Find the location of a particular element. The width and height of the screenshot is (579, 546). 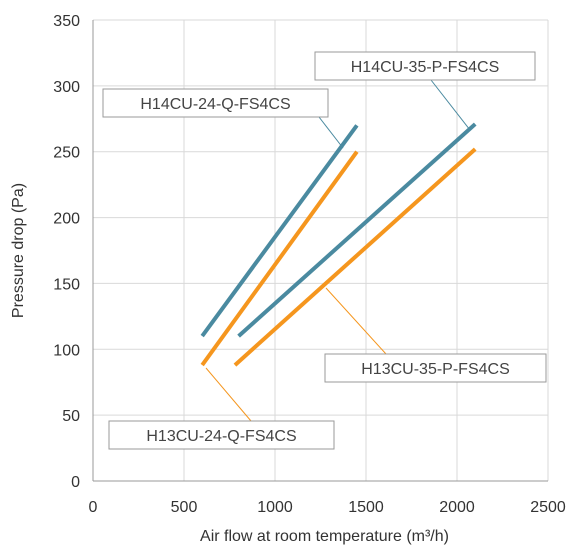

series-label: H13CU-24-Q-FS4CS is located at coordinates (221, 436).